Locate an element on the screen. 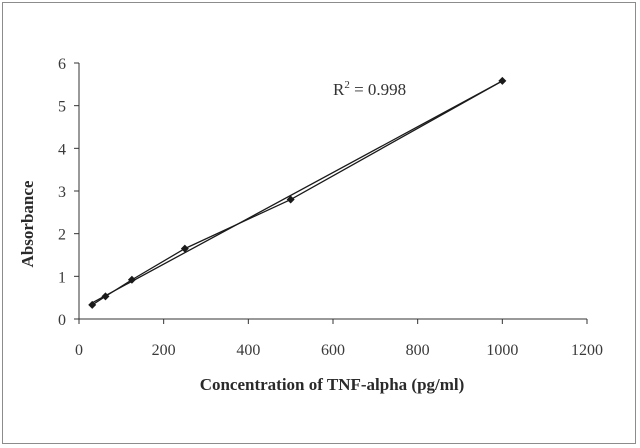  y-tick-label: 5 is located at coordinates (62, 107).